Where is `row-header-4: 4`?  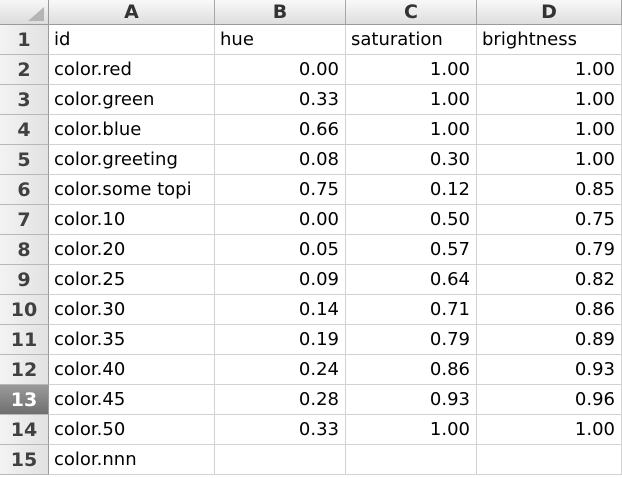 row-header-4: 4 is located at coordinates (24, 130).